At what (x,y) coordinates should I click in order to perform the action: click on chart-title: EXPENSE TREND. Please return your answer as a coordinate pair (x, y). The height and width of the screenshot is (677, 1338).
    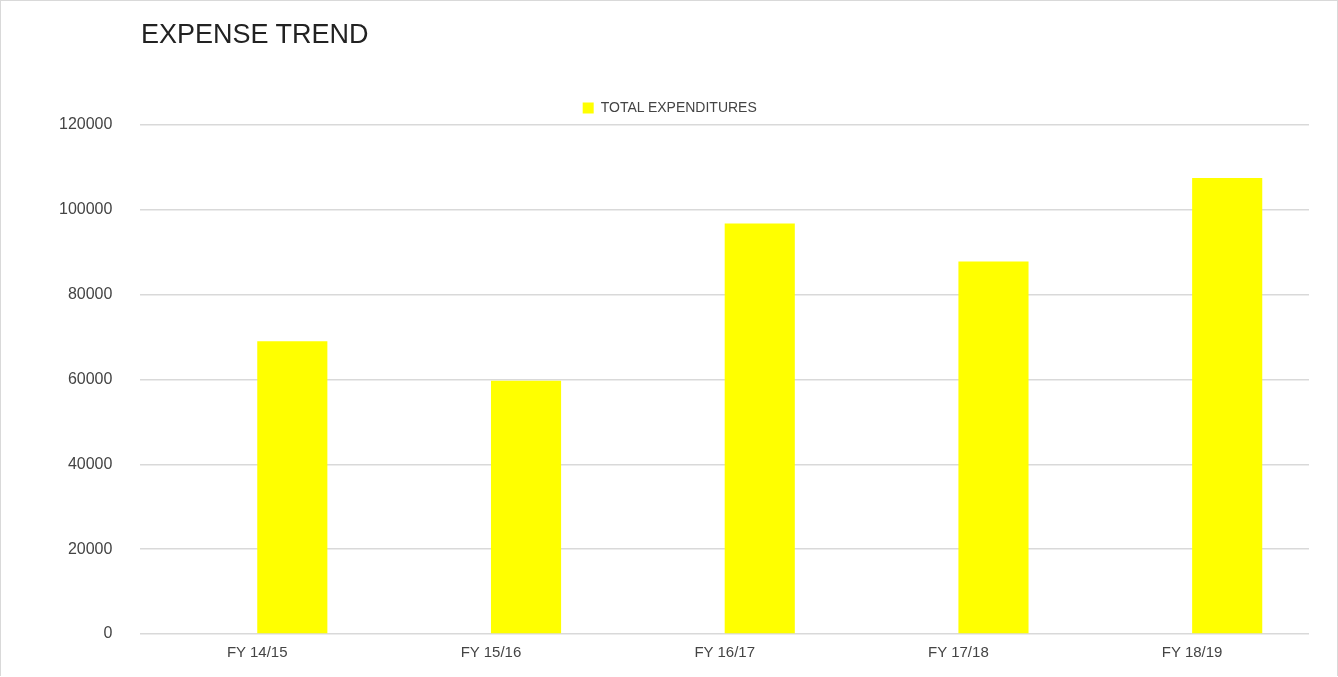
    Looking at the image, I should click on (255, 34).